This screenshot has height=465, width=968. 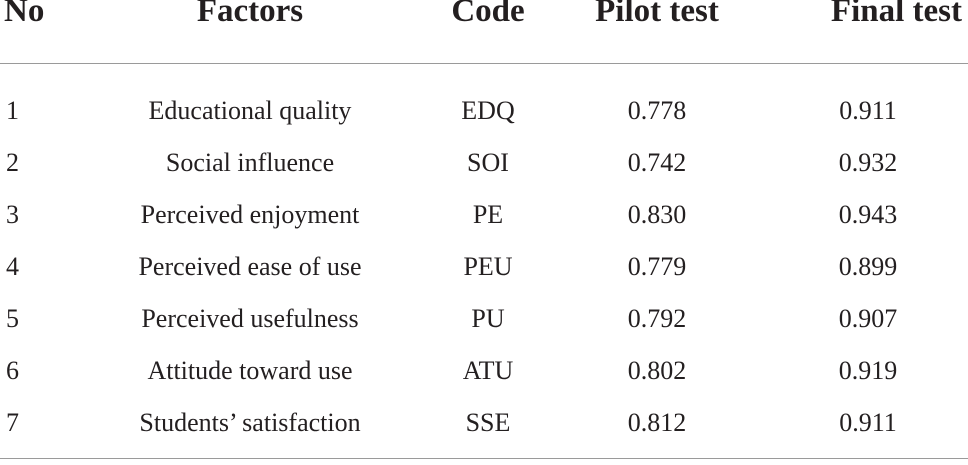 I want to click on cell-pilot-test: 0.778, so click(x=657, y=110).